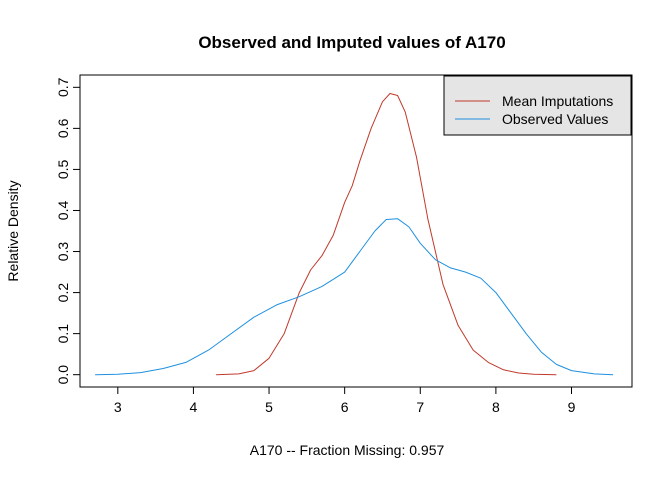 This screenshot has height=480, width=672. What do you see at coordinates (13, 230) in the screenshot?
I see `y-axis-label: Relative Density` at bounding box center [13, 230].